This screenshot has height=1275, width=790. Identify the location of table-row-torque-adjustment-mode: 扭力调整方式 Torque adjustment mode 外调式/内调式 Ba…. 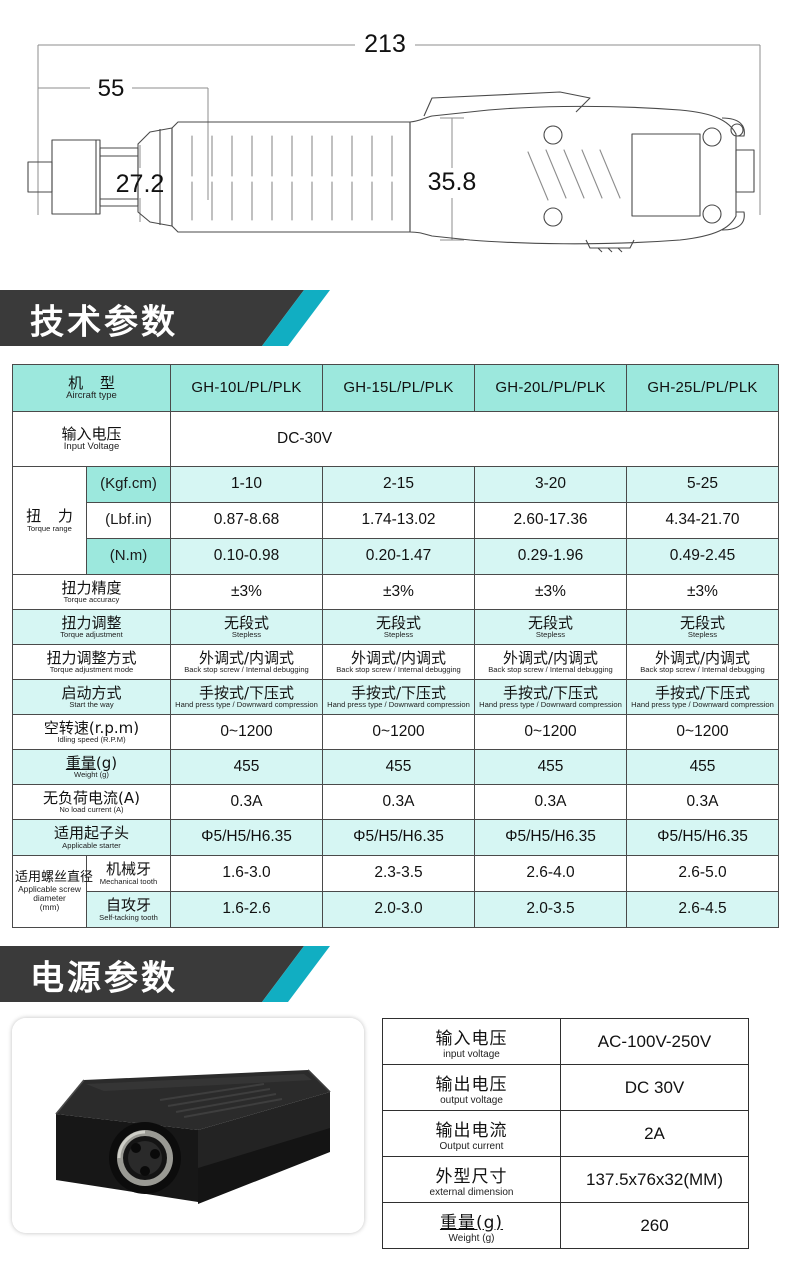
(395, 662).